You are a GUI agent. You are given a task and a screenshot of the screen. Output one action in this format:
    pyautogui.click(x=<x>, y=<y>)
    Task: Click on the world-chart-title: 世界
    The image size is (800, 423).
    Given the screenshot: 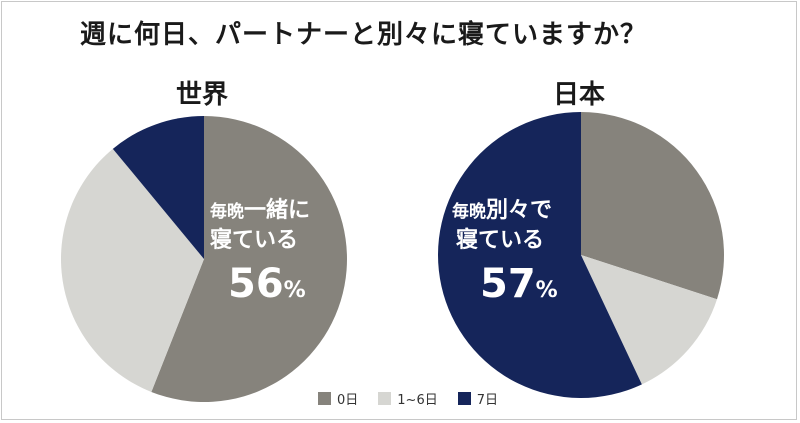 What is the action you would take?
    pyautogui.click(x=202, y=95)
    